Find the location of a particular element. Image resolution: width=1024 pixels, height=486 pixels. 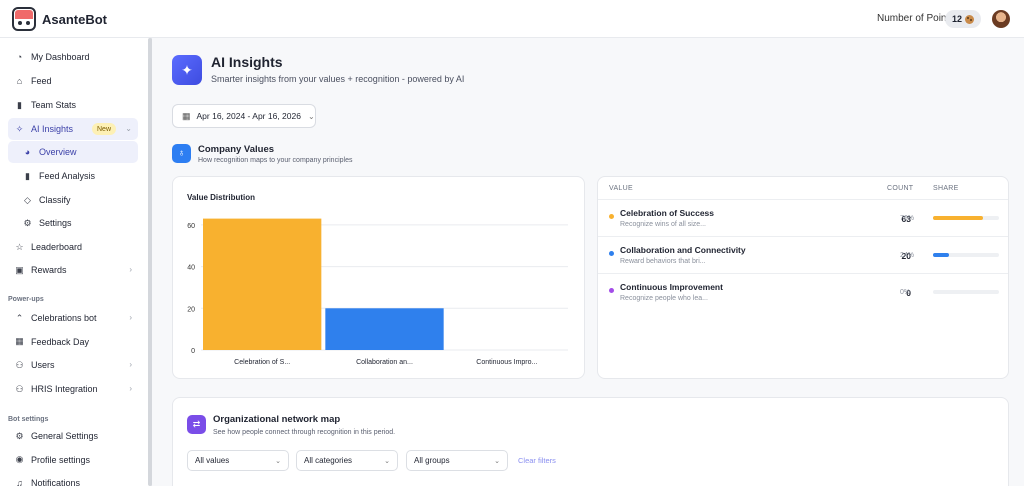

chart-title: Value Distribution is located at coordinates (221, 197).